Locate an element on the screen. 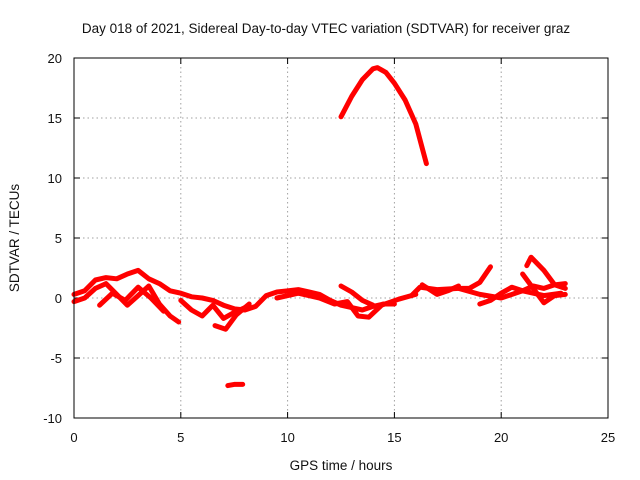  y-tick-label: -10 is located at coordinates (52, 418).